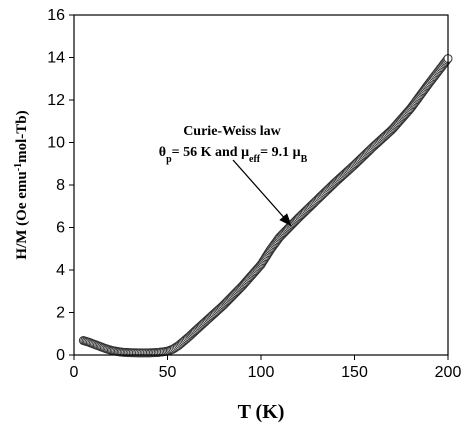 The image size is (461, 428). Describe the element at coordinates (60, 270) in the screenshot. I see `y-tick-label: 4` at that location.